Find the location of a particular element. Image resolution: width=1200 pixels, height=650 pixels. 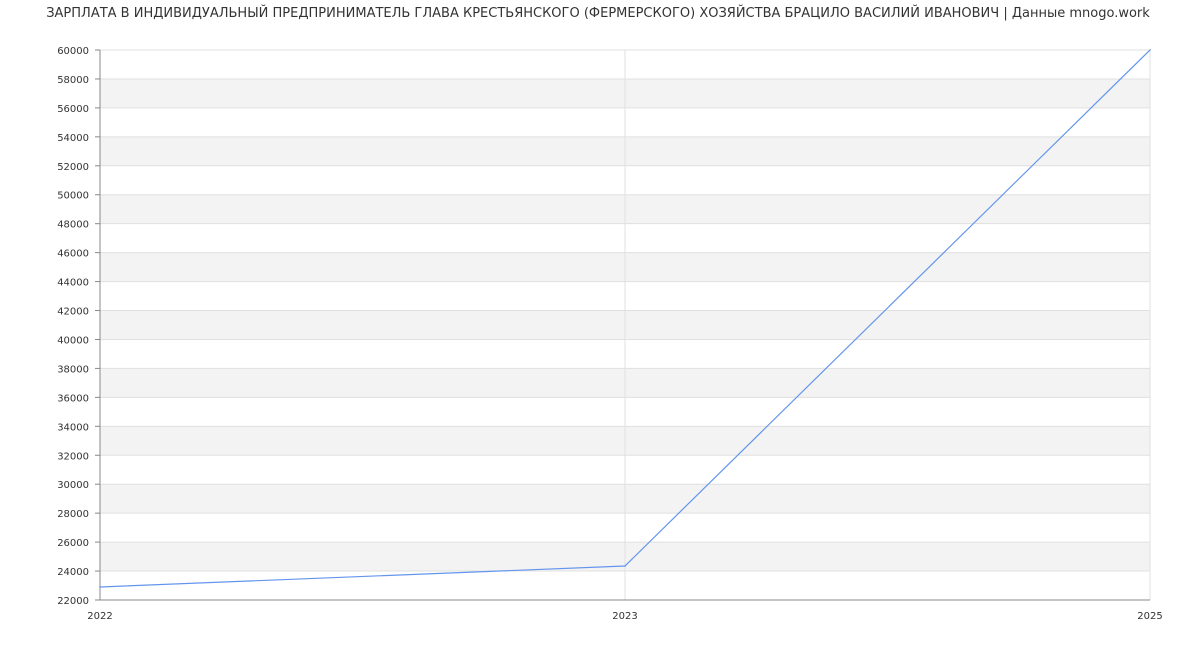

y-tick-label: 28000 is located at coordinates (73, 514).